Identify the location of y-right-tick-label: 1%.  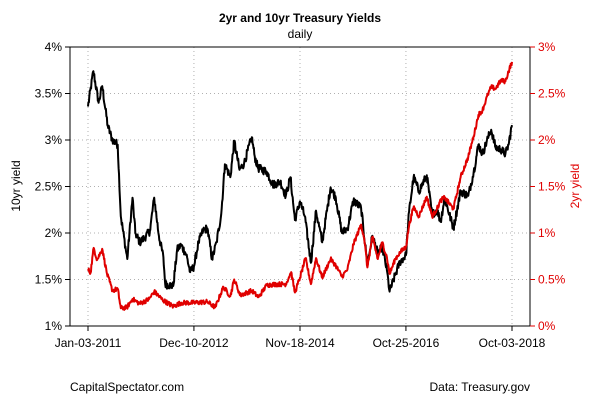
(547, 233).